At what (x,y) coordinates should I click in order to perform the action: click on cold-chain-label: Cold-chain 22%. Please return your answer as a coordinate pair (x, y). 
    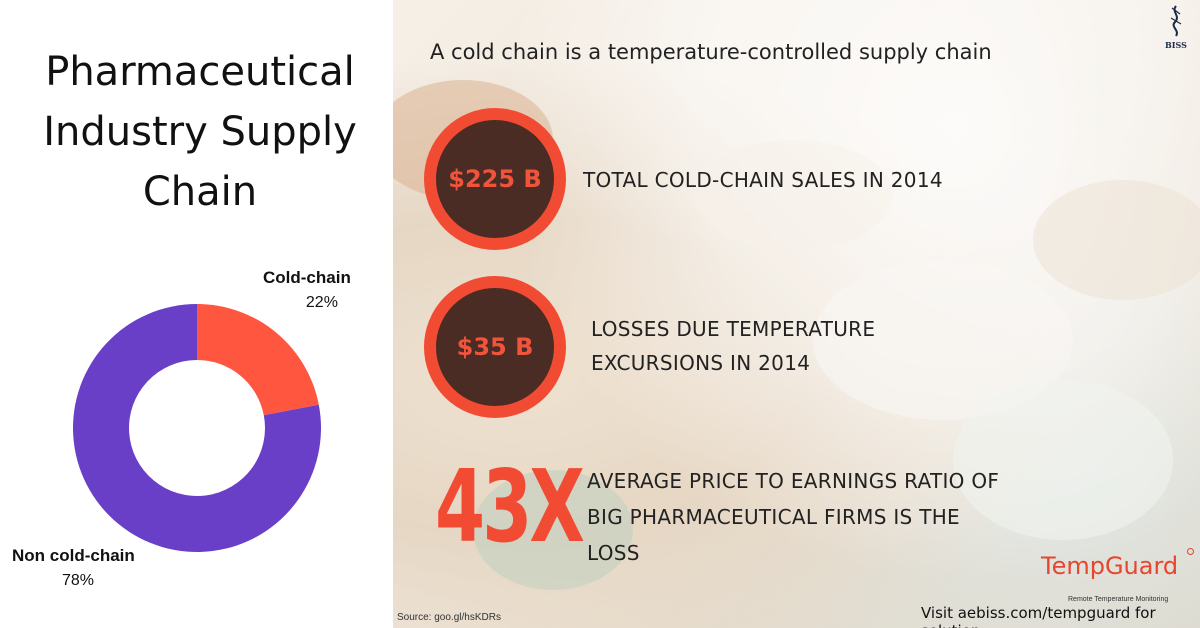
    Looking at the image, I should click on (307, 290).